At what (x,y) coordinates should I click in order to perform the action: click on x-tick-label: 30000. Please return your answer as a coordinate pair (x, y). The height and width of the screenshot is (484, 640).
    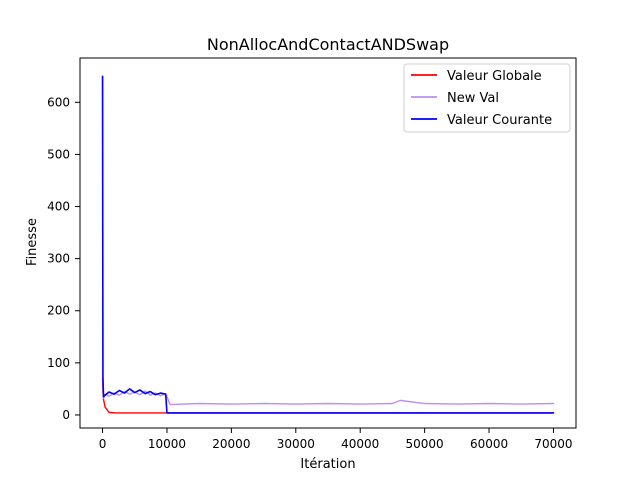
    Looking at the image, I should click on (296, 444).